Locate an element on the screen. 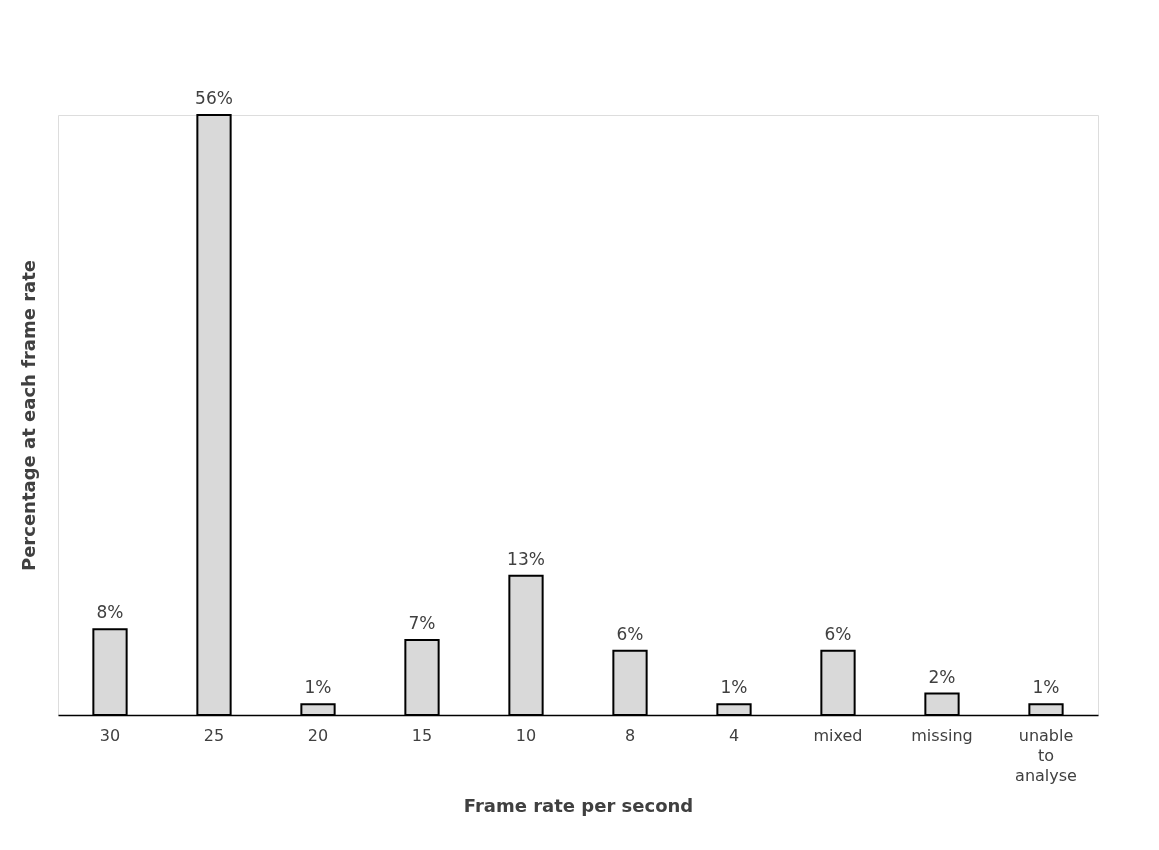 The image size is (1159, 850). x-tick-label: 10 is located at coordinates (526, 735).